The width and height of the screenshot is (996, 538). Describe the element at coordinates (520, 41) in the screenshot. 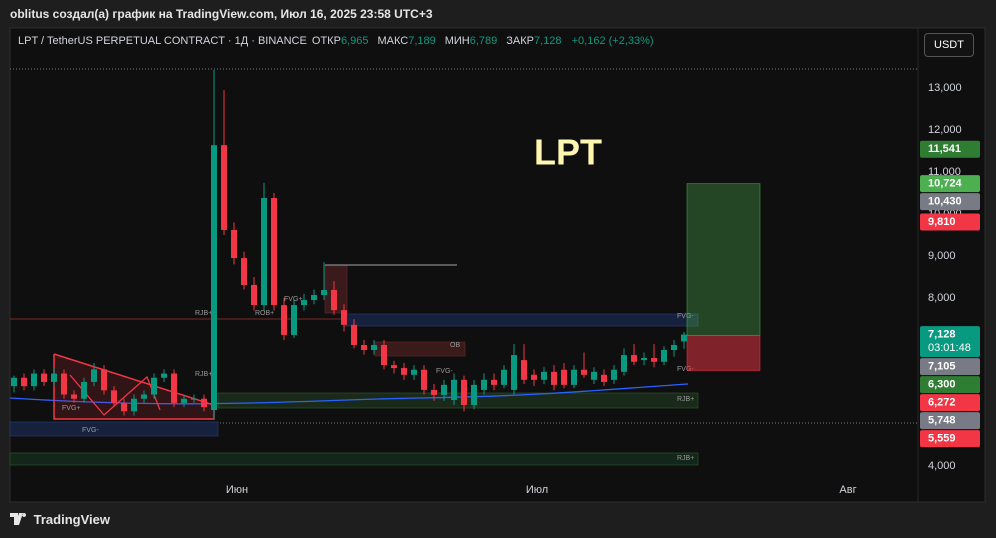

I see `ohlc-label: ЗАКР` at that location.